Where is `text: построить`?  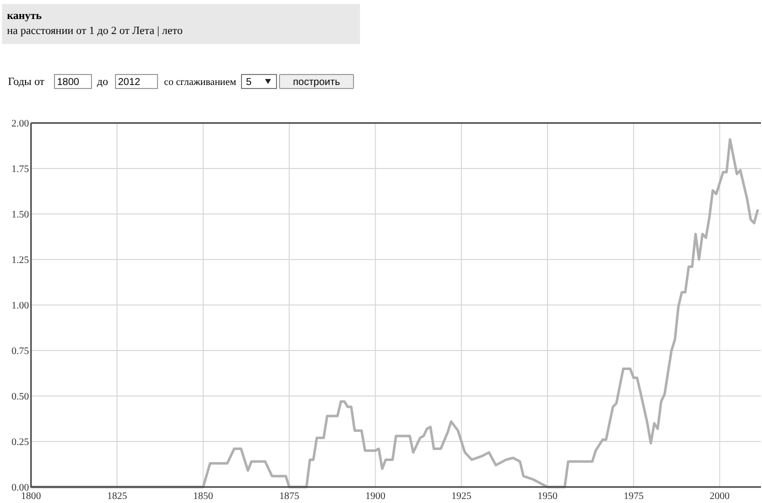
text: построить is located at coordinates (316, 82).